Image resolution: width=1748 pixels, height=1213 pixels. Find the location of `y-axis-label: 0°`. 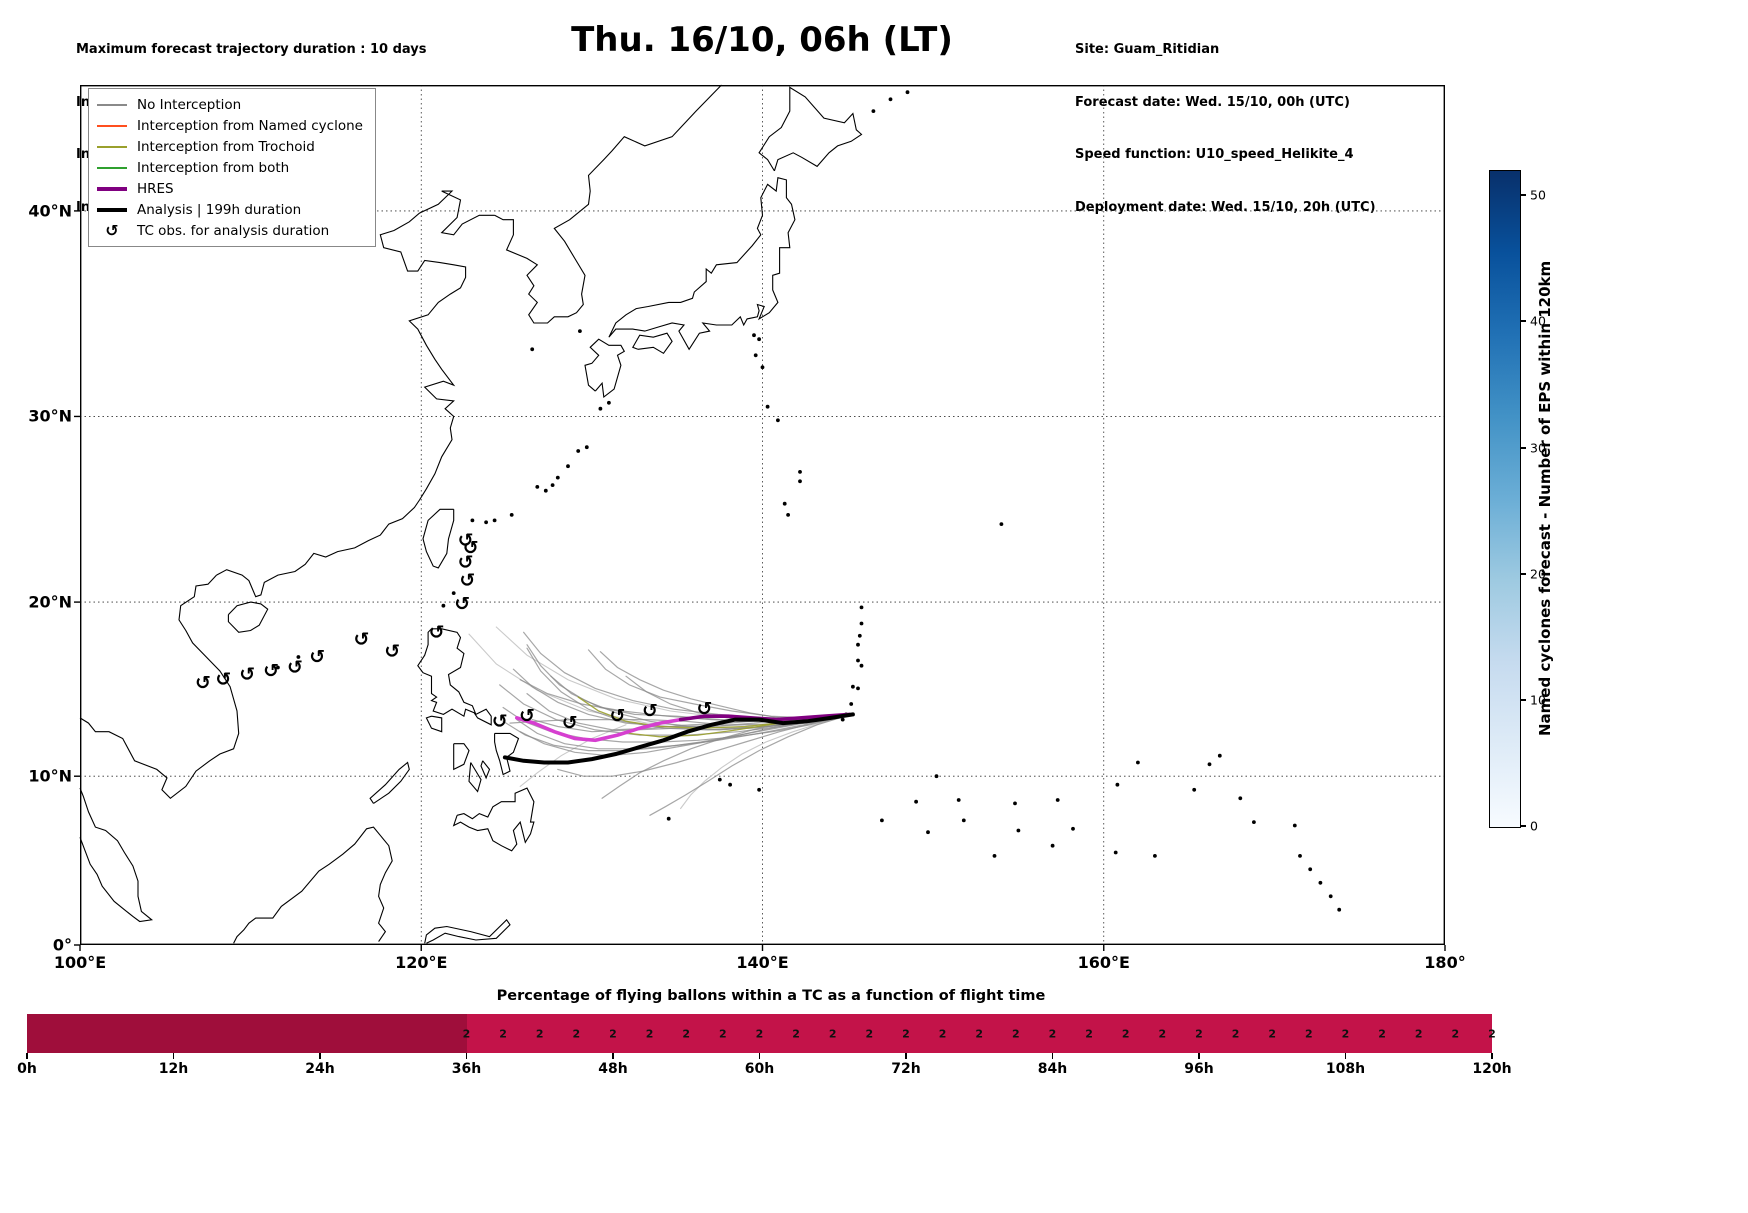

y-axis-label: 0° is located at coordinates (62, 945).